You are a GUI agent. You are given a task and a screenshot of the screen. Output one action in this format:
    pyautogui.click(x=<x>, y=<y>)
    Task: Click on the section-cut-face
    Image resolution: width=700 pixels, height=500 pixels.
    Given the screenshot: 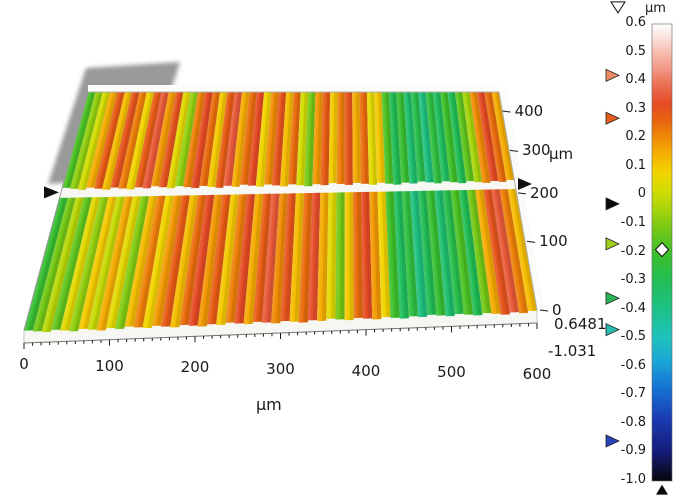 What is the action you would take?
    pyautogui.click(x=287, y=188)
    